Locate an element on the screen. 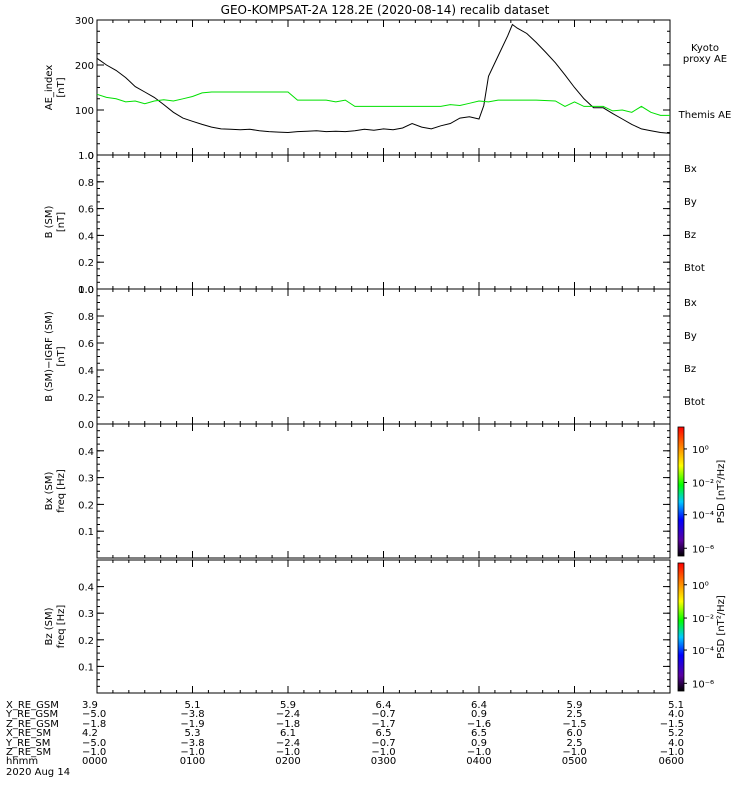  ephemeris-value: 0600 is located at coordinates (671, 761).